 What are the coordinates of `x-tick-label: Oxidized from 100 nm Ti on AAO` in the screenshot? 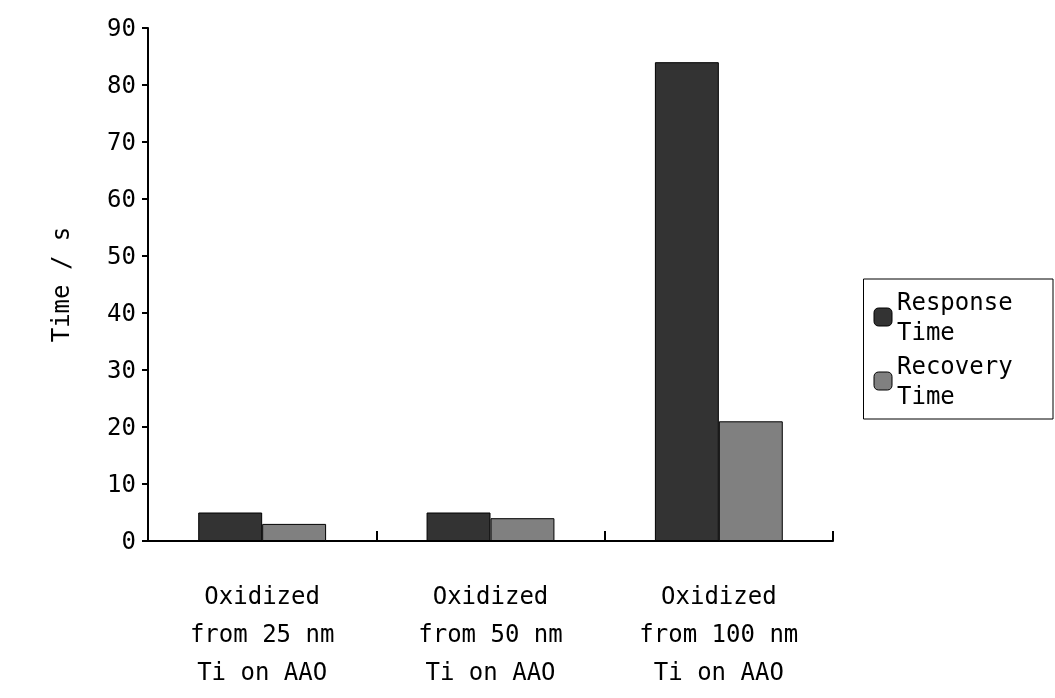 It's located at (719, 634).